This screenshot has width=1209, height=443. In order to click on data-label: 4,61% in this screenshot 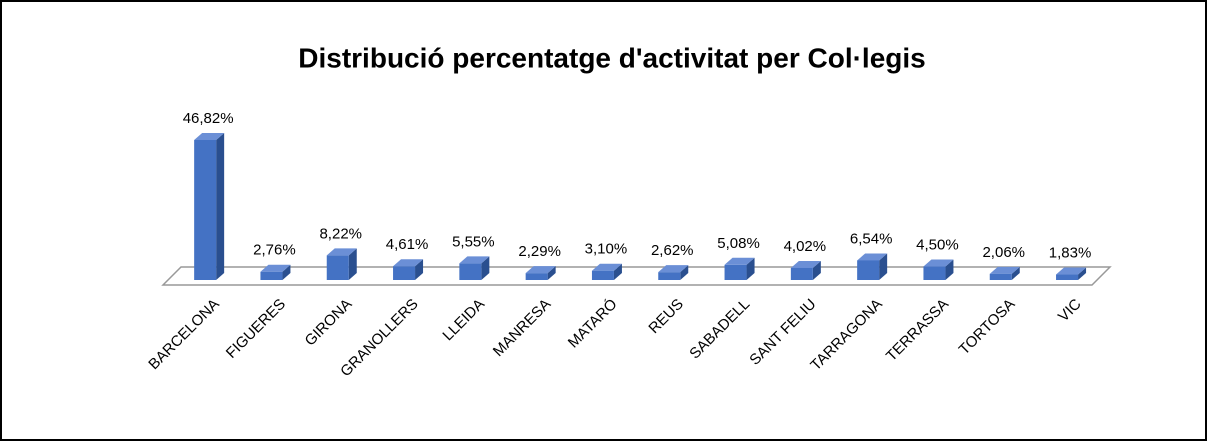, I will do `click(407, 244)`.